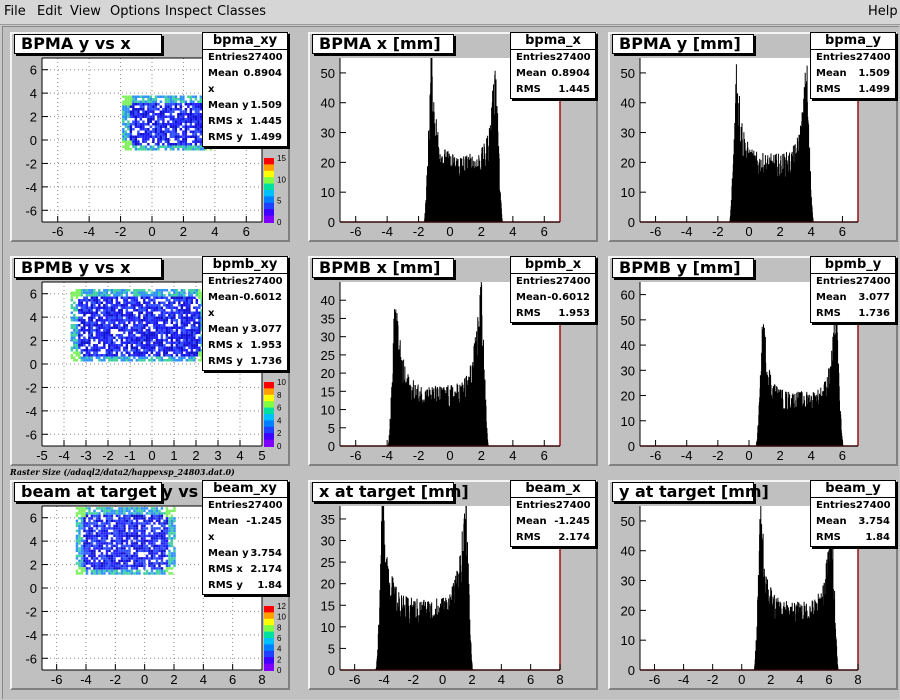 The image size is (900, 700). I want to click on pad-bpma_x, so click(453, 137).